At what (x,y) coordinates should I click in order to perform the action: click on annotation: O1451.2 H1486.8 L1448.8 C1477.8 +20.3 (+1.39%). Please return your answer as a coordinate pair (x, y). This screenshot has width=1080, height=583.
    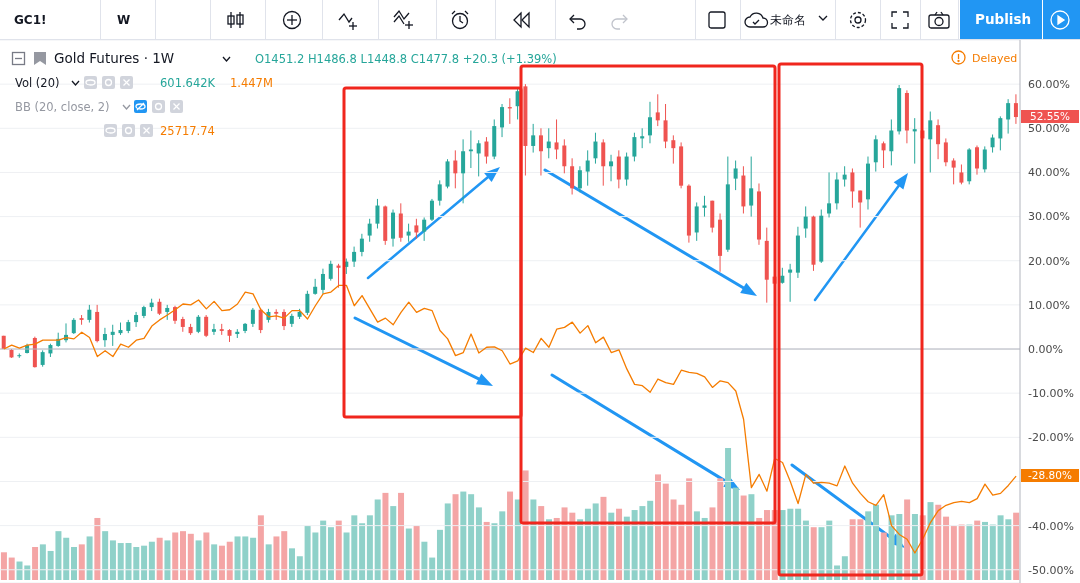
    Looking at the image, I should click on (406, 59).